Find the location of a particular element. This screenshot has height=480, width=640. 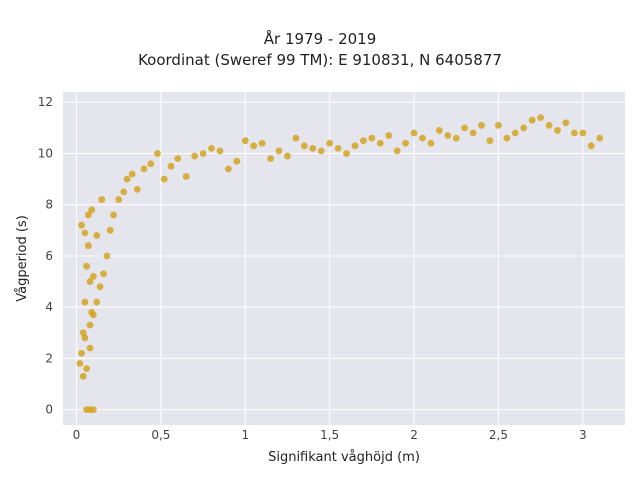

y-axis-label: Vågperiod (s) is located at coordinates (22, 258).